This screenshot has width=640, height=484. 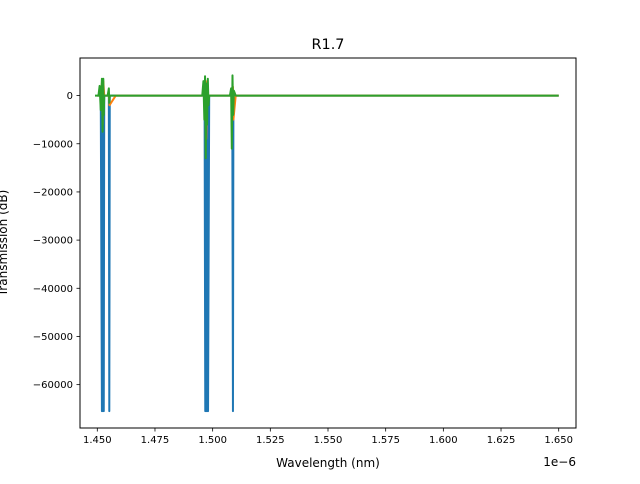 I want to click on x-tick-label: 1.500, so click(x=212, y=440).